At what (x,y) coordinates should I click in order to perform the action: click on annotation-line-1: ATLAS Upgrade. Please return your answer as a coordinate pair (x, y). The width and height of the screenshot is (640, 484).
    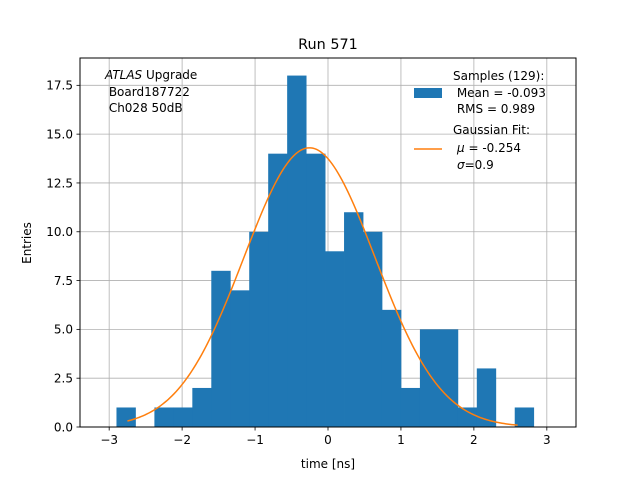
    Looking at the image, I should click on (150, 75).